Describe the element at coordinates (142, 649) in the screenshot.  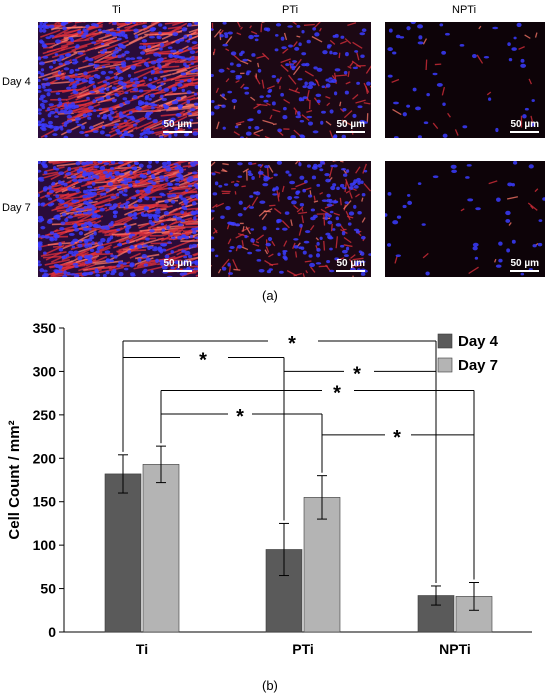
I see `x-tick-label: Ti` at that location.